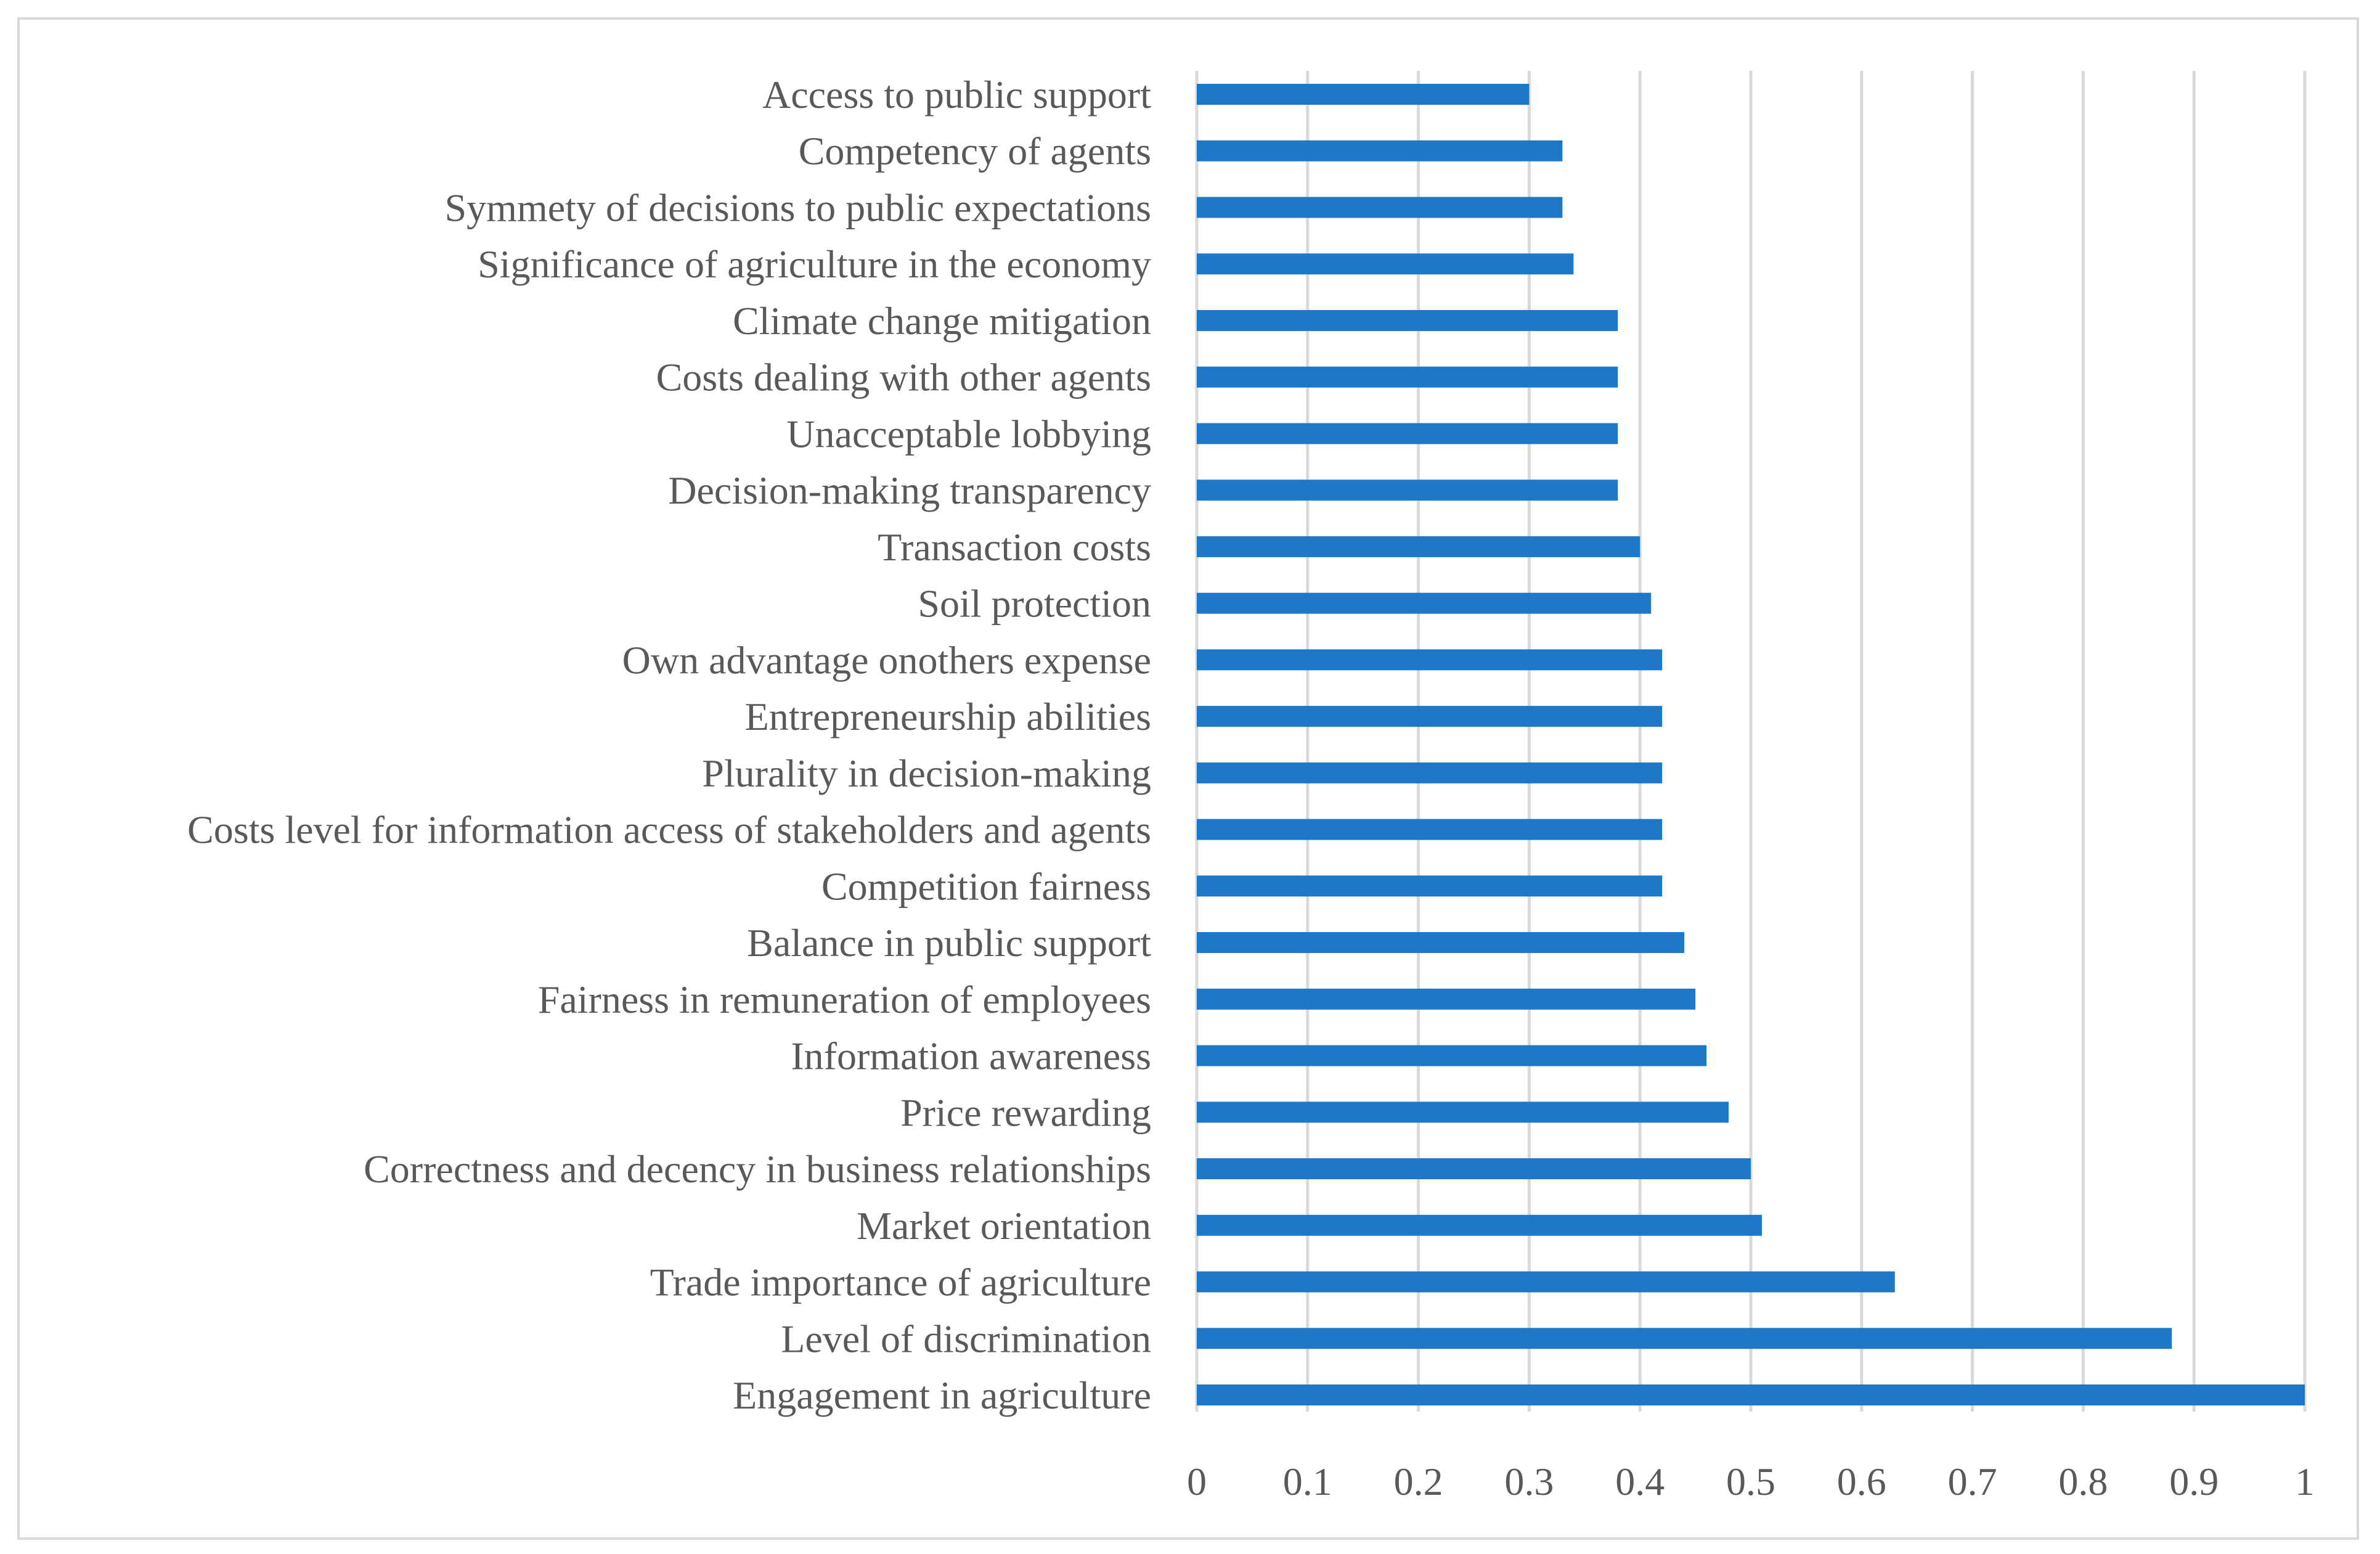  I want to click on x-tick-label: 0.5, so click(1750, 1481).